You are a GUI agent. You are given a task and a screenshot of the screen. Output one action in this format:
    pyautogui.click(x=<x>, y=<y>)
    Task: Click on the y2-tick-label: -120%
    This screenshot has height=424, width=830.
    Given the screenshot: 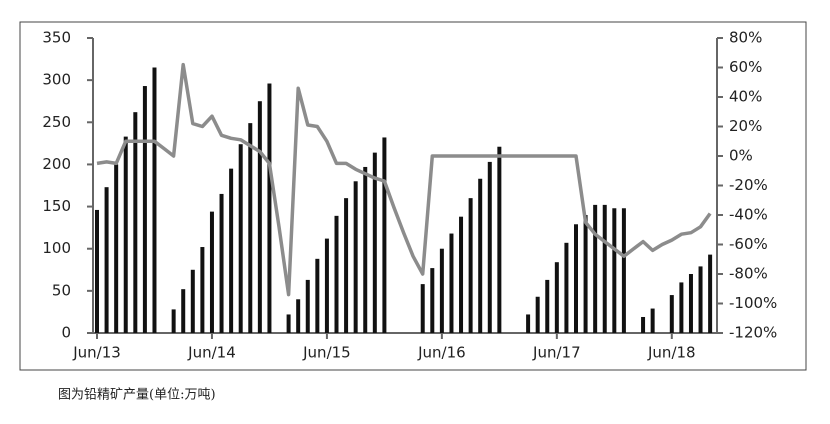 What is the action you would take?
    pyautogui.click(x=753, y=333)
    